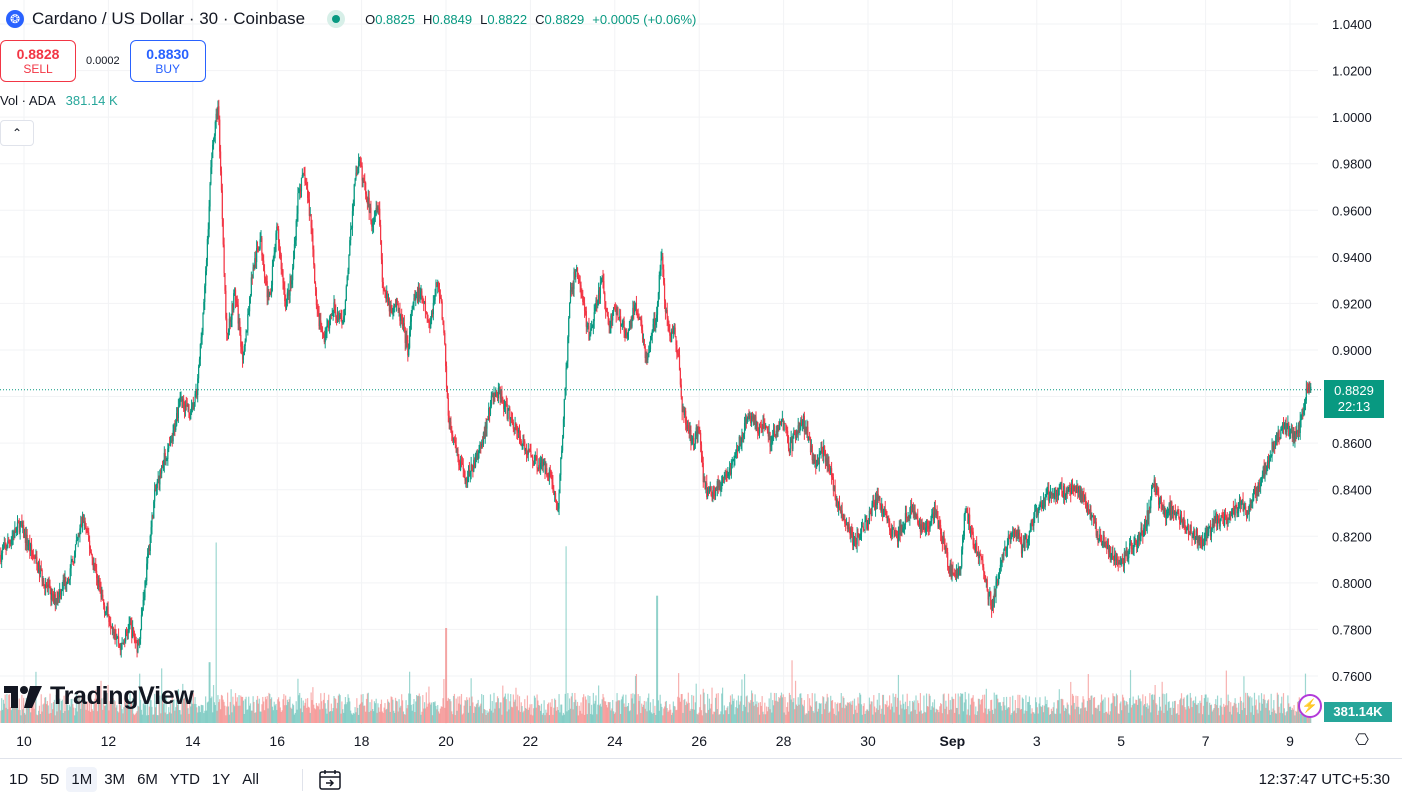 This screenshot has height=796, width=1402. I want to click on sell-button: 0.8828 SELL, so click(38, 61).